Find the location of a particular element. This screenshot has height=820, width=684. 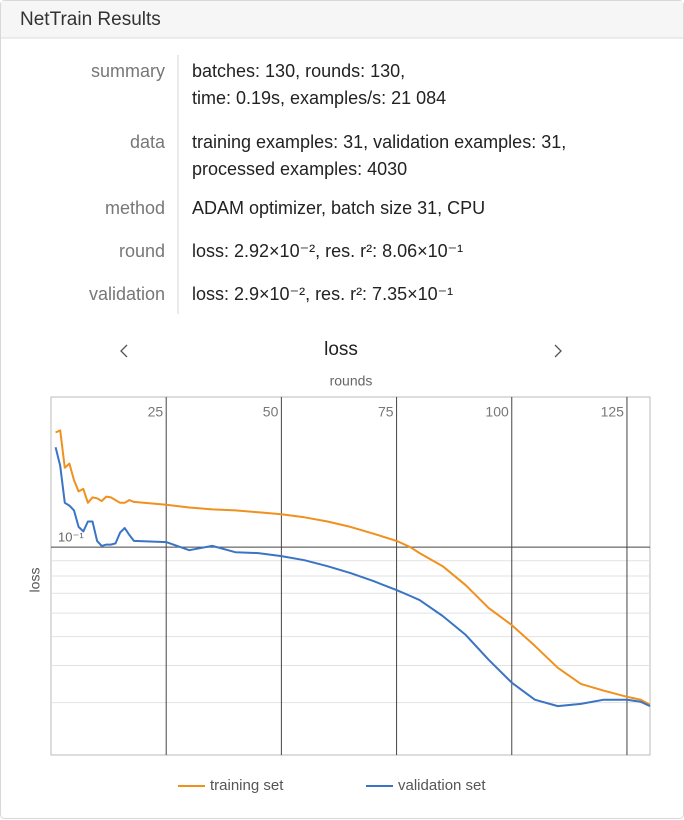

panel-title: NetTrain Results is located at coordinates (90, 19).